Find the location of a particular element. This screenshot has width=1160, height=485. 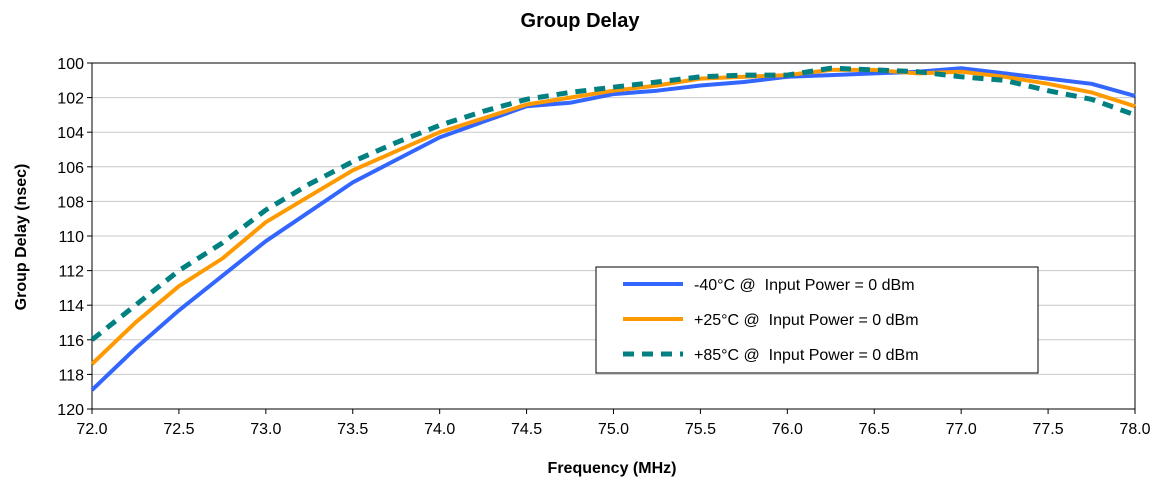

x-tick-label: 77.0 is located at coordinates (961, 429).